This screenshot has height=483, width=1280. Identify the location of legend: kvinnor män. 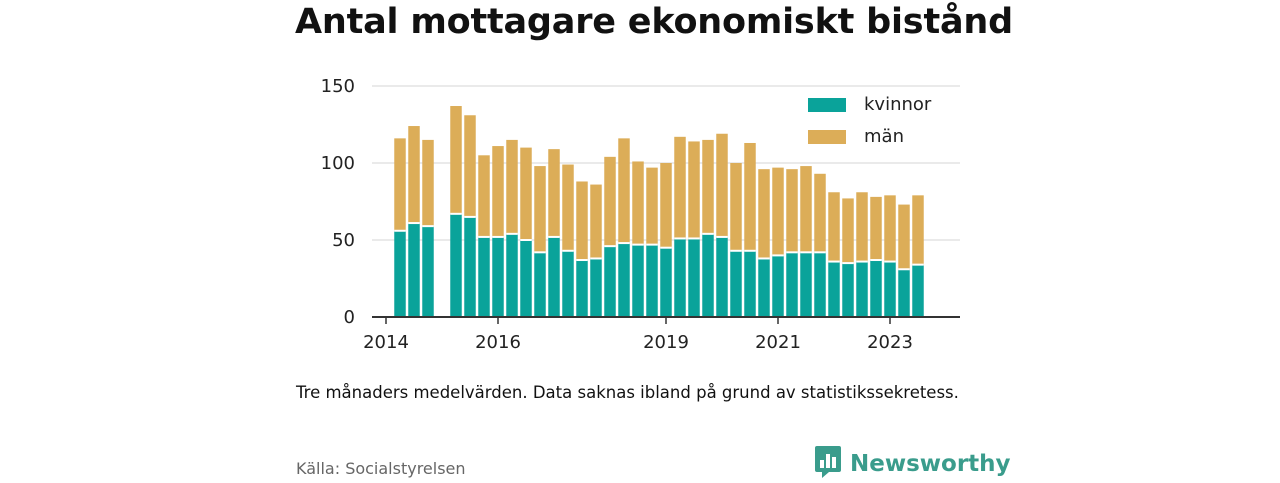
(870, 120).